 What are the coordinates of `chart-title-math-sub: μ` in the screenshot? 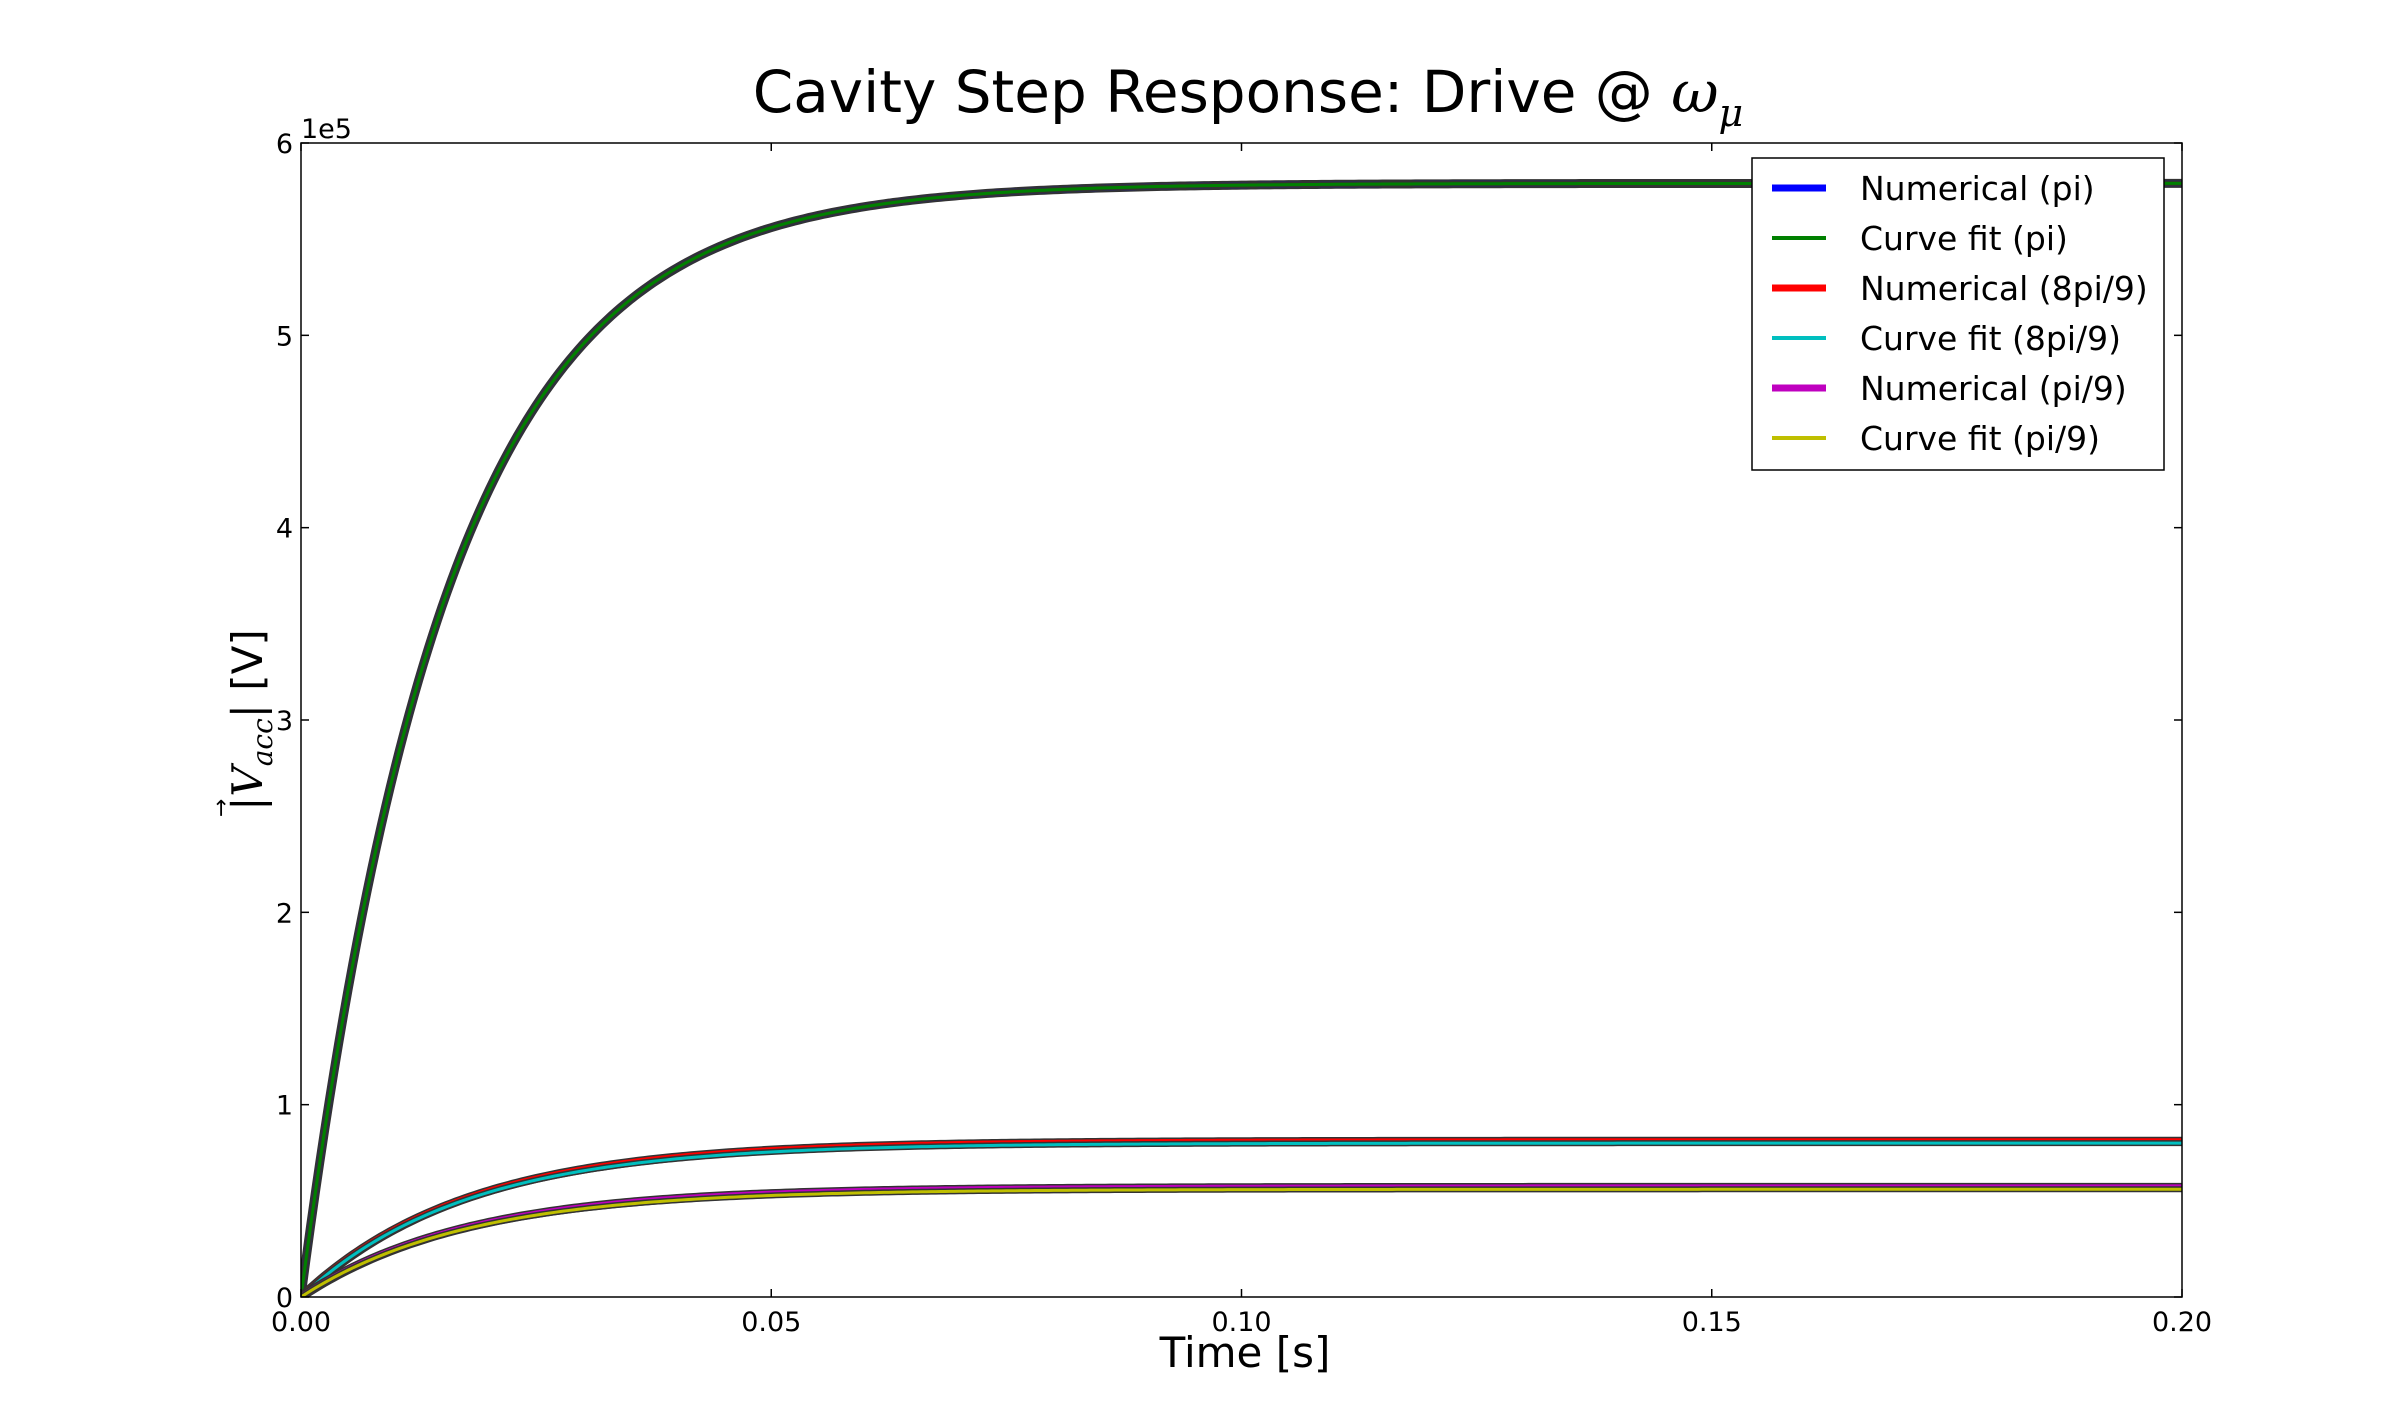 It's located at (1731, 113).